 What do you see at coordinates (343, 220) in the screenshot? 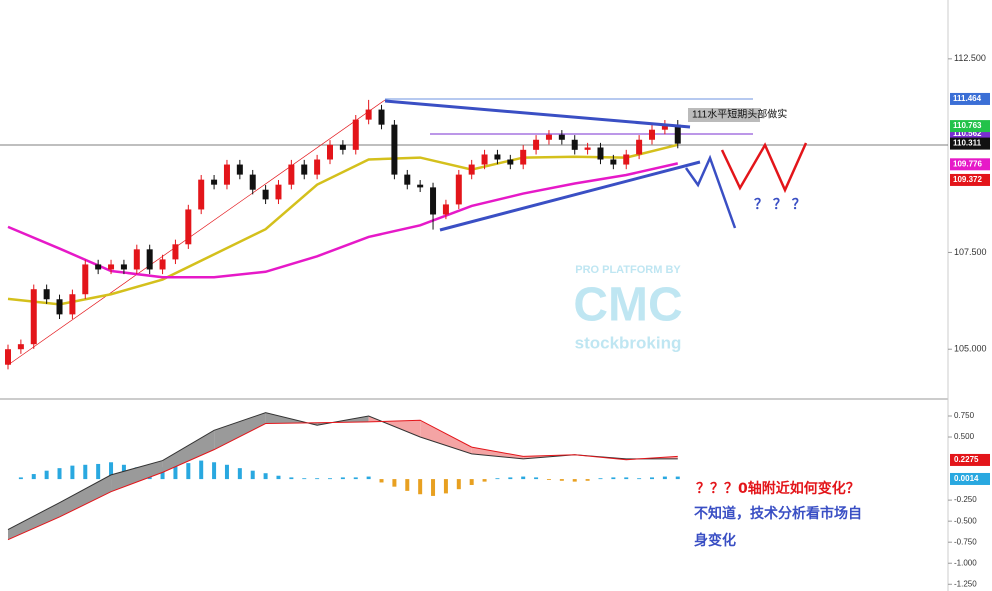
I see `moving-average` at bounding box center [343, 220].